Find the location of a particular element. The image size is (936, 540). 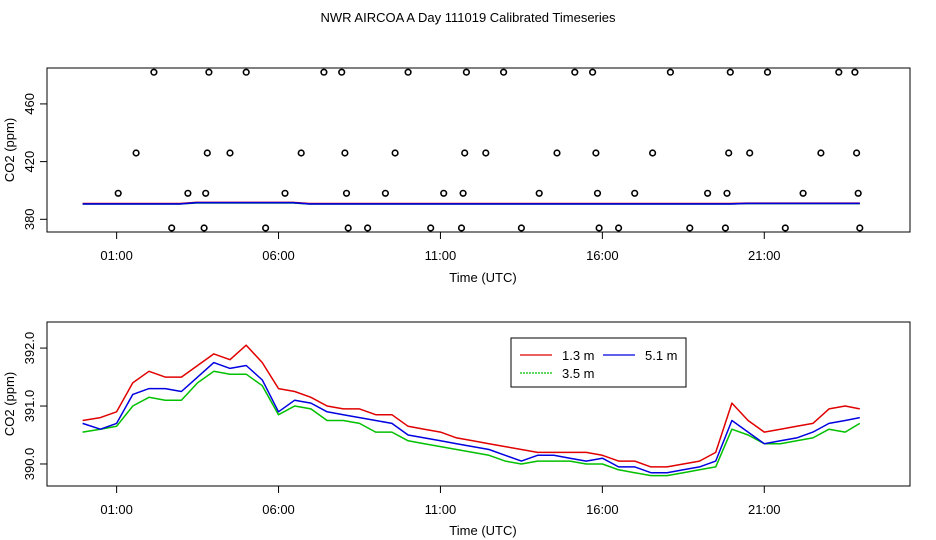

bottom-y-axis-label: CO2 (ppm) is located at coordinates (9, 404).